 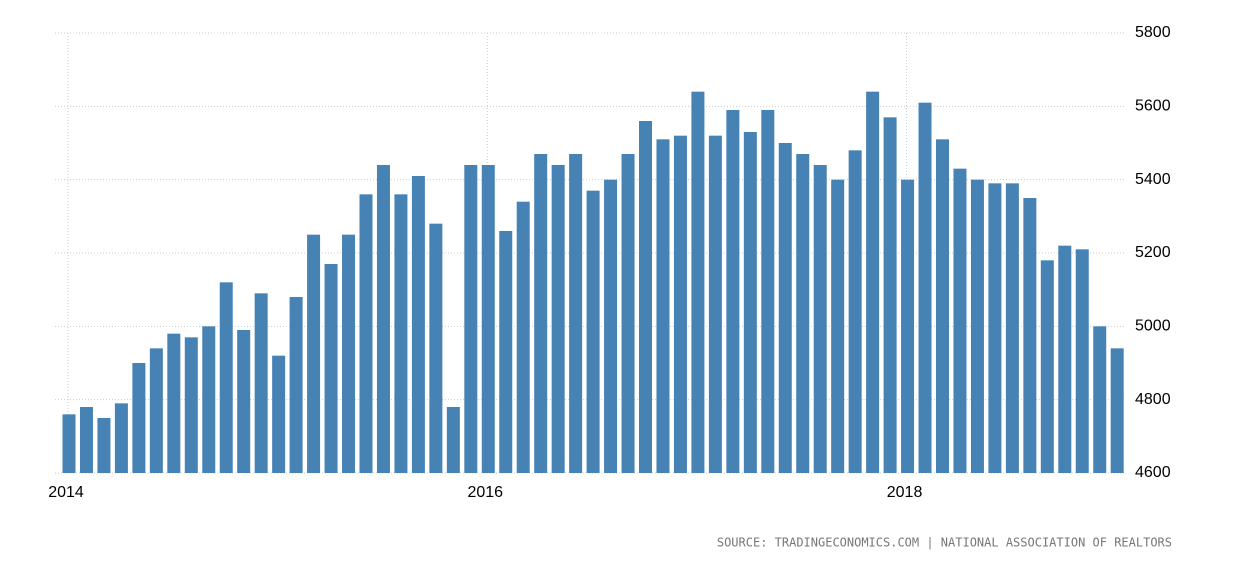 What do you see at coordinates (1153, 399) in the screenshot?
I see `y-tick-label: 4800` at bounding box center [1153, 399].